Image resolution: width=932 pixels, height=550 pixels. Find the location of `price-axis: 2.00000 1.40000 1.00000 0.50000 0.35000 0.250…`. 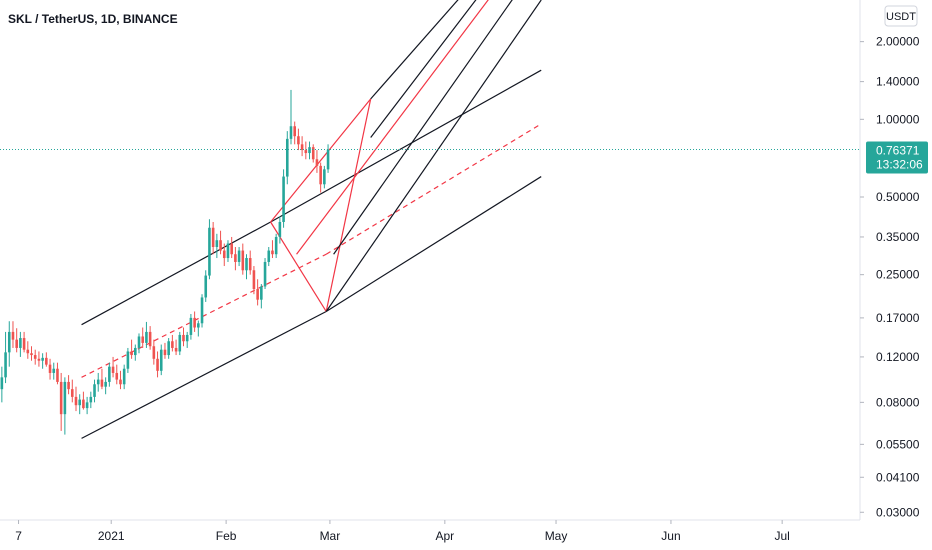

price-axis: 2.00000 1.40000 1.00000 0.50000 0.35000 0.250… is located at coordinates (893, 260).